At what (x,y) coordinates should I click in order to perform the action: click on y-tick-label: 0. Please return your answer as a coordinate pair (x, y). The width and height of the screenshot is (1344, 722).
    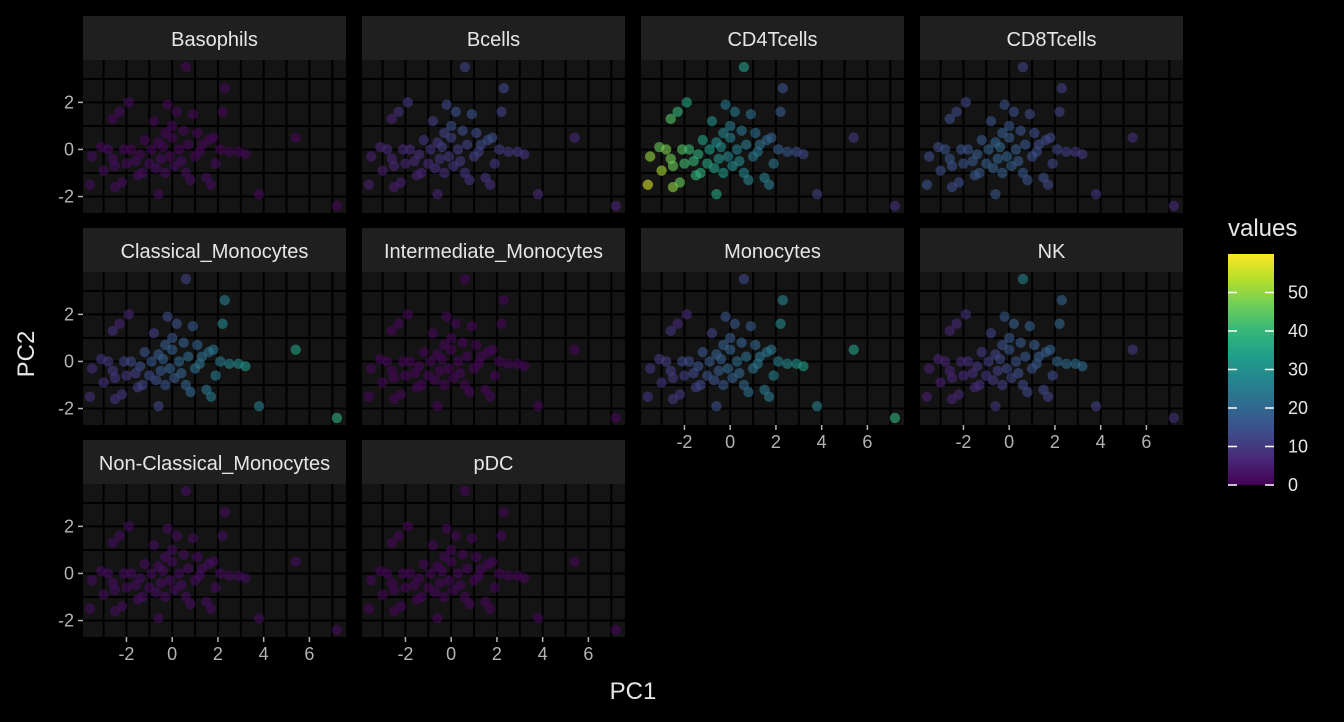
    Looking at the image, I should click on (69, 361).